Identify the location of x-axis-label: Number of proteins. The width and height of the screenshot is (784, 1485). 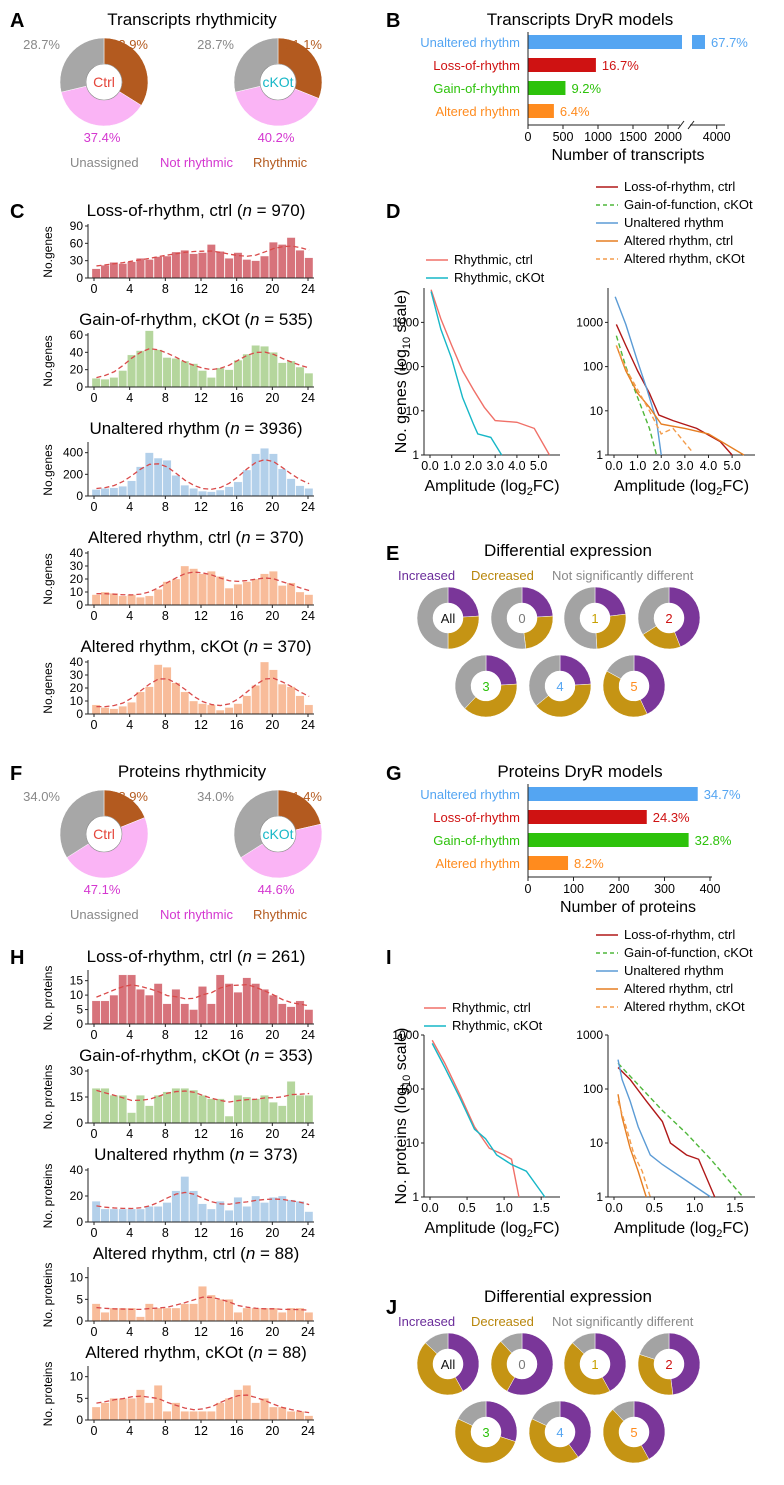
(628, 907).